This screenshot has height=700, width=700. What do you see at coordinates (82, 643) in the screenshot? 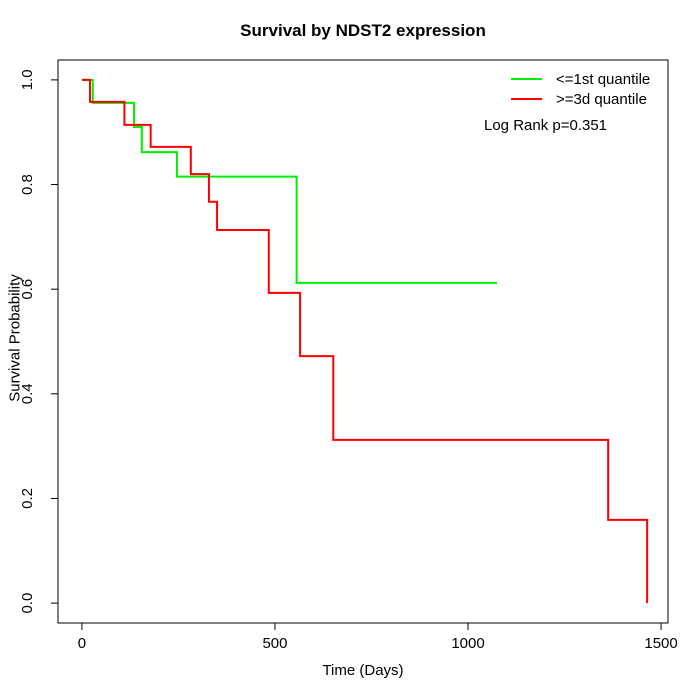
I see `x-tick-label: 0` at bounding box center [82, 643].